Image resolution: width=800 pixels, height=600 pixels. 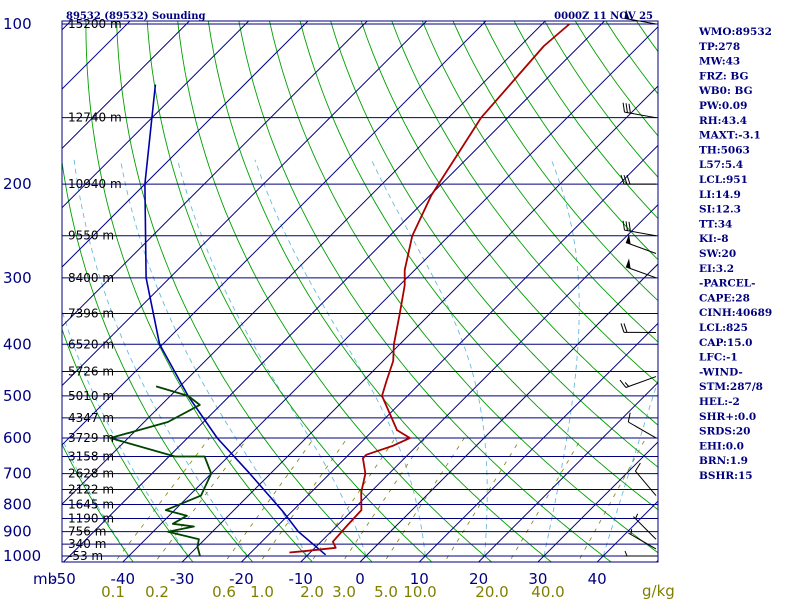 What do you see at coordinates (725, 432) in the screenshot?
I see `index-entry: SRDS:20` at bounding box center [725, 432].